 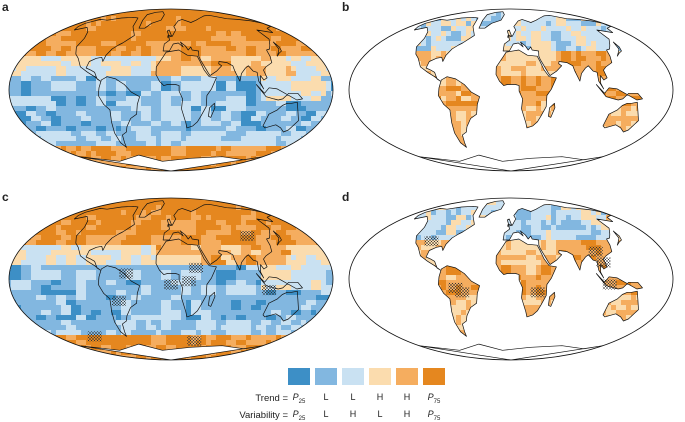 I want to click on legend-trend-value: P75, so click(x=434, y=398).